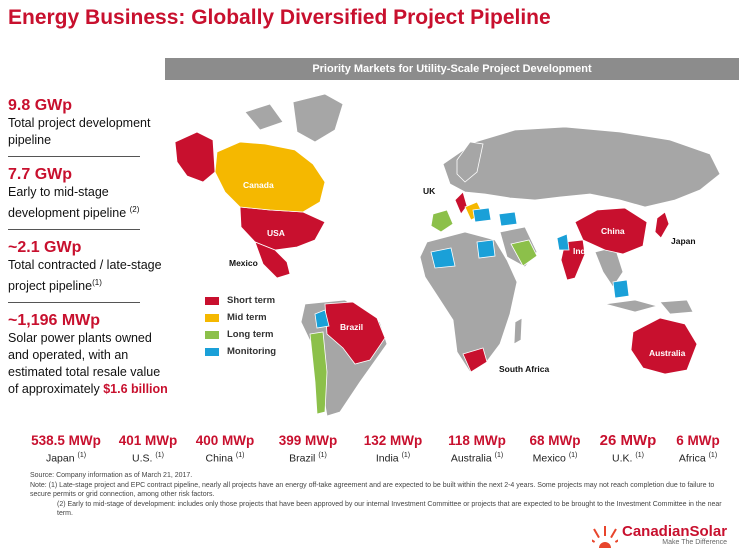  I want to click on legend-item-monitoring: Monitoring, so click(240, 351).